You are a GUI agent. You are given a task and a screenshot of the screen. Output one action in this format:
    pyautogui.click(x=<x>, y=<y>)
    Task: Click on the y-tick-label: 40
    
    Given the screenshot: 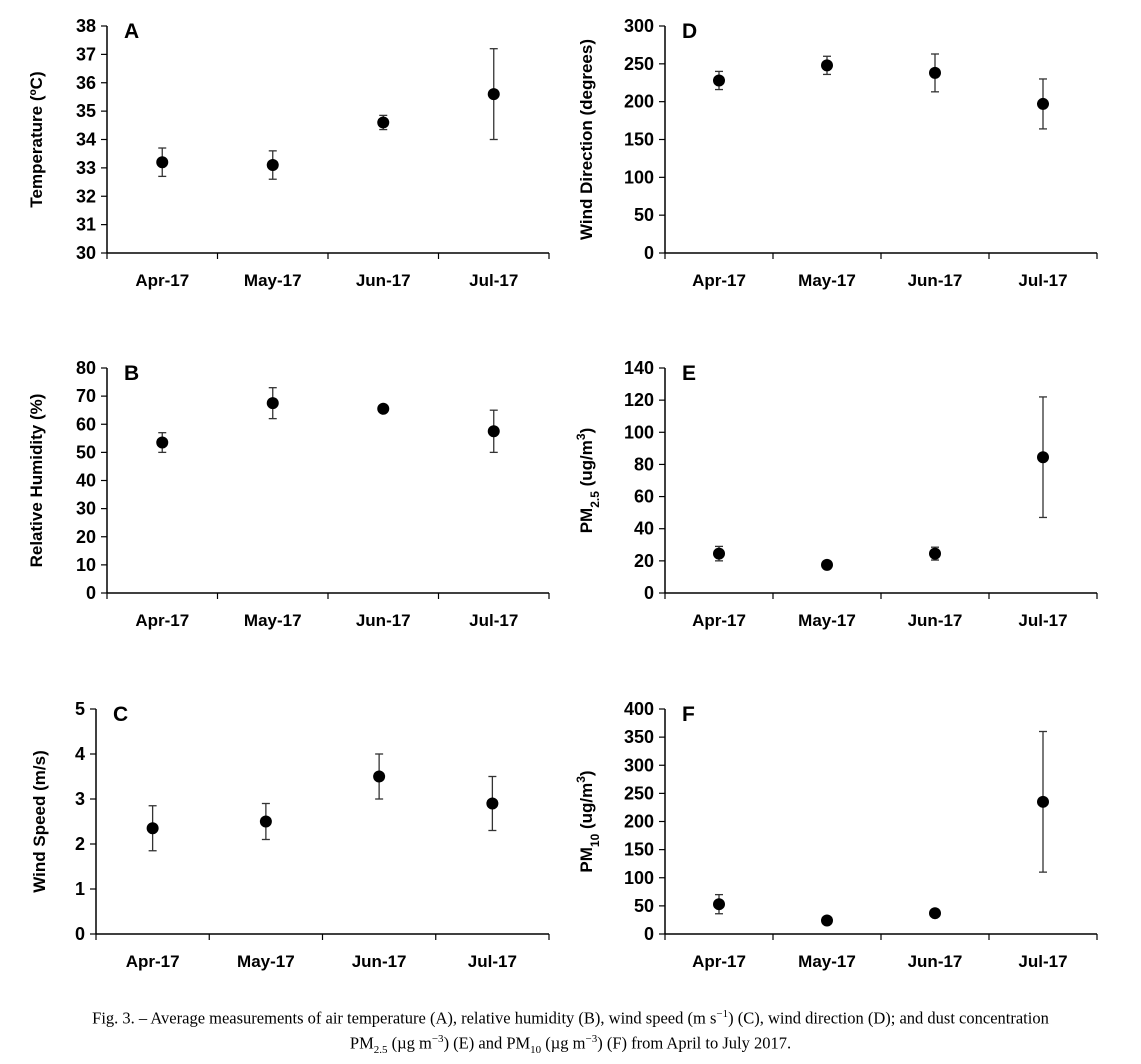 What is the action you would take?
    pyautogui.click(x=86, y=481)
    